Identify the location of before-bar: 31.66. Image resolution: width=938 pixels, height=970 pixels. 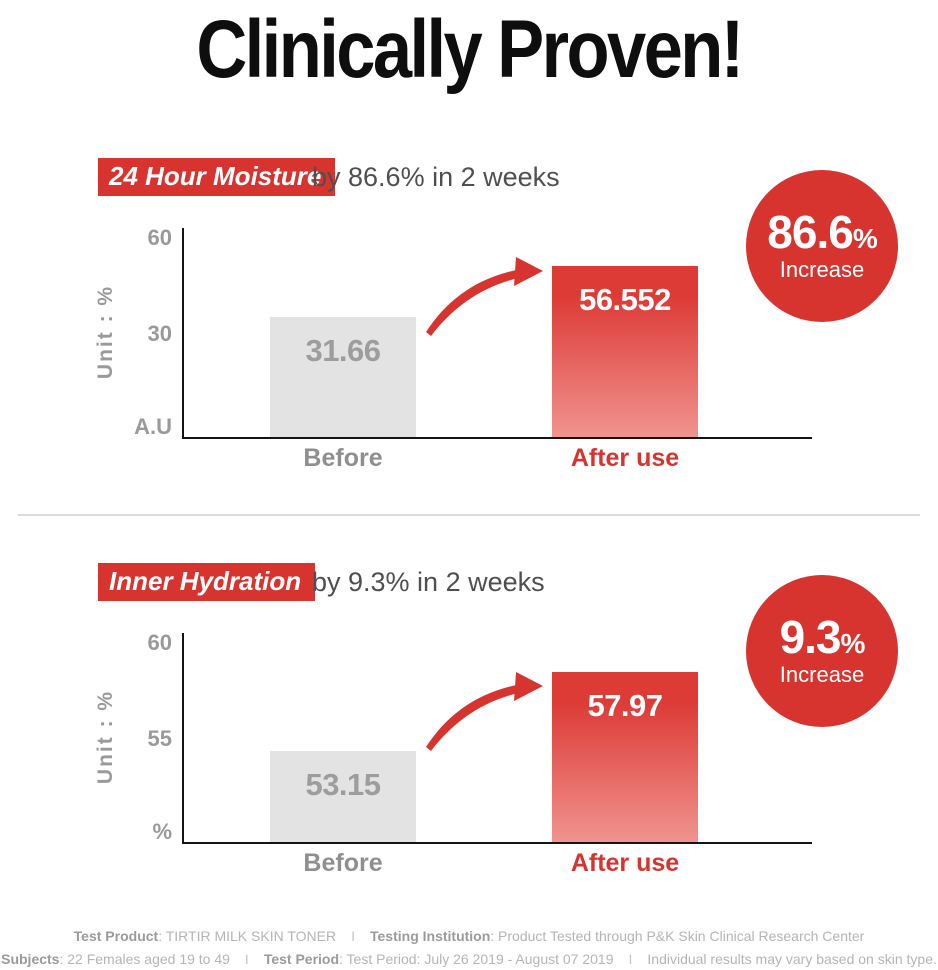
(343, 377).